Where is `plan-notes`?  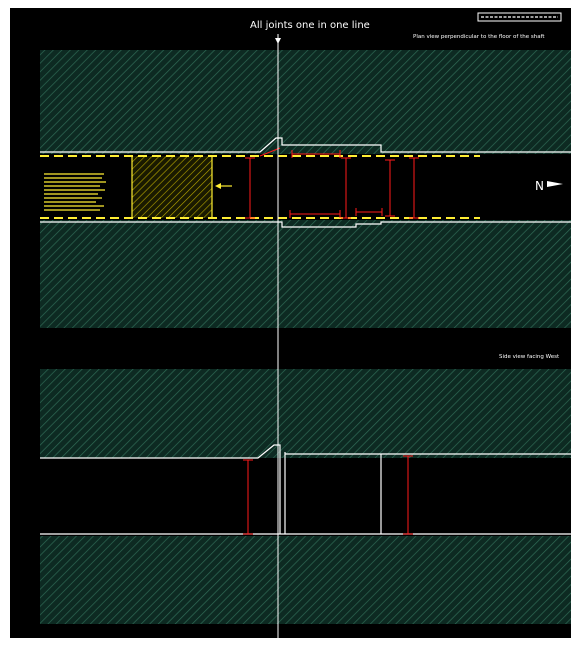 plan-notes is located at coordinates (75, 192).